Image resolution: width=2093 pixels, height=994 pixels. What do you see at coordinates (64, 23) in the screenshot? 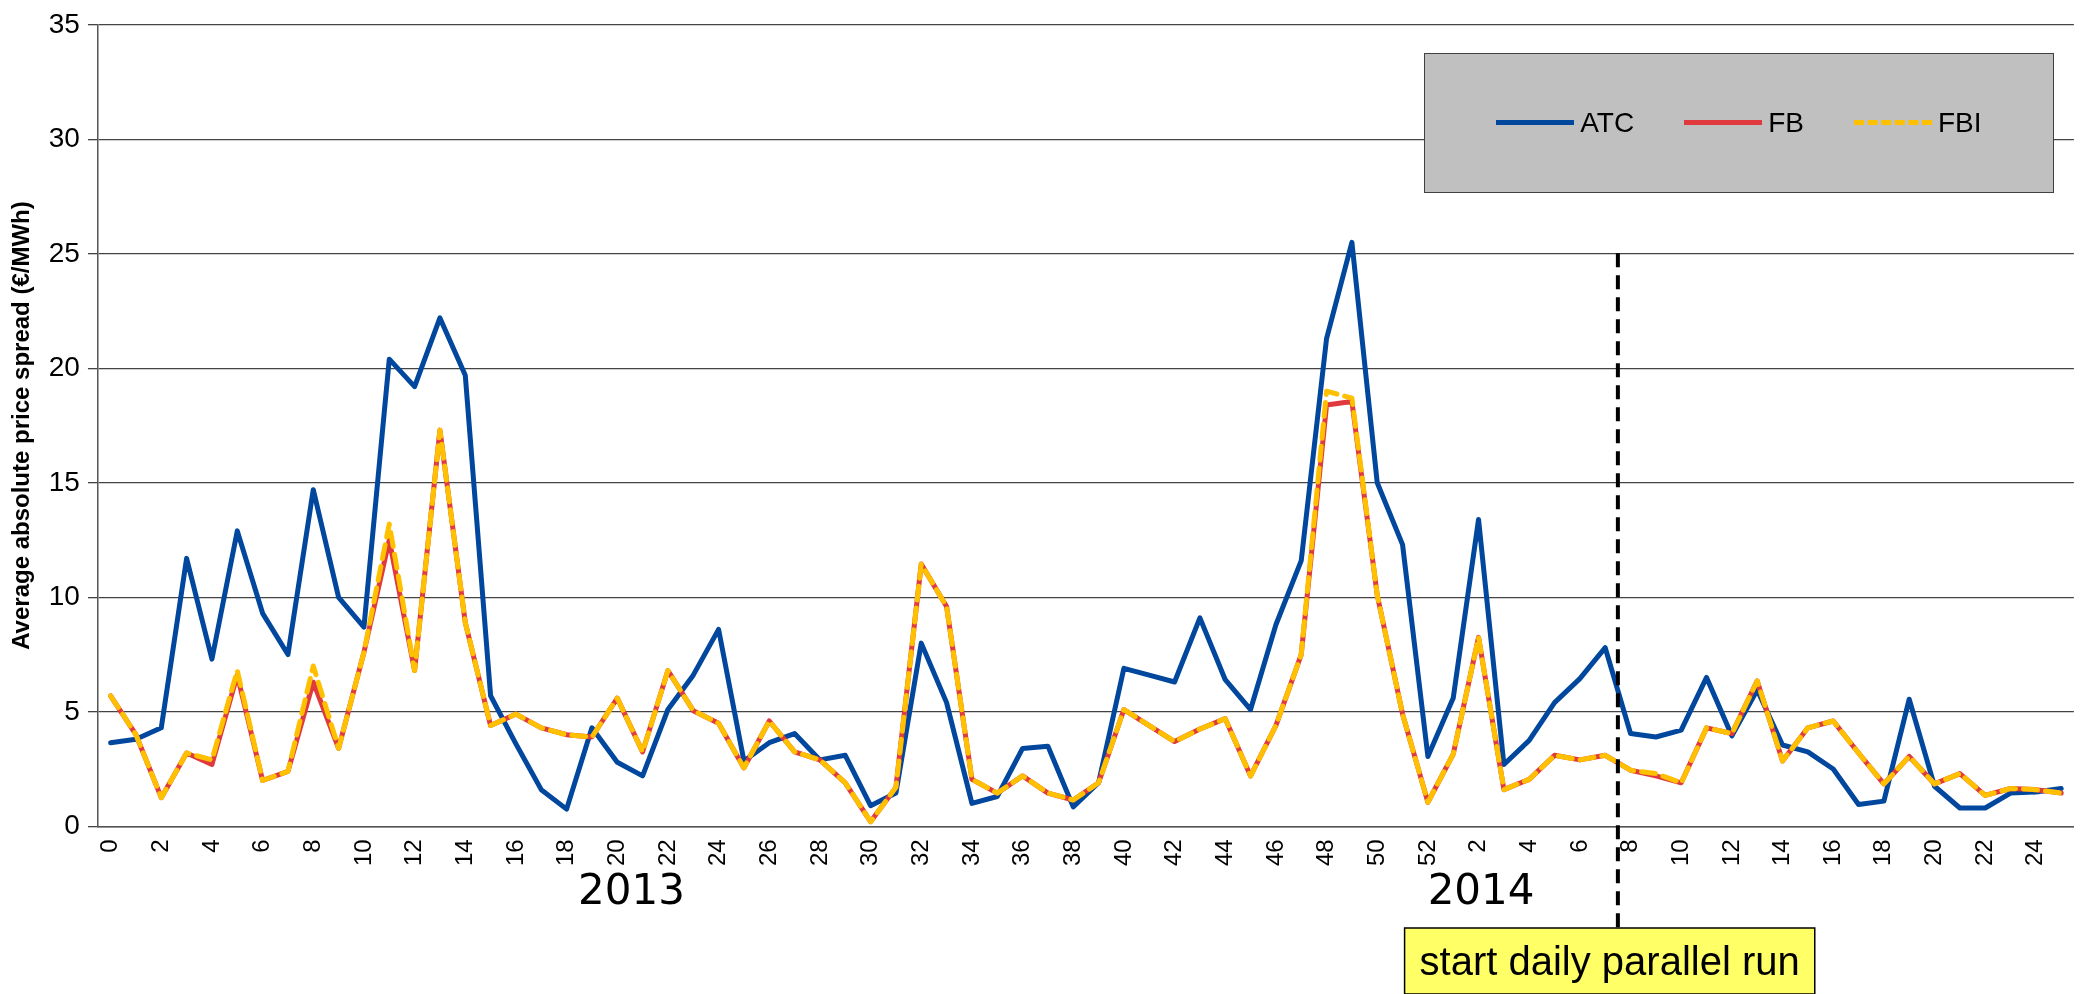
I see `y-tick-label: 35` at bounding box center [64, 23].